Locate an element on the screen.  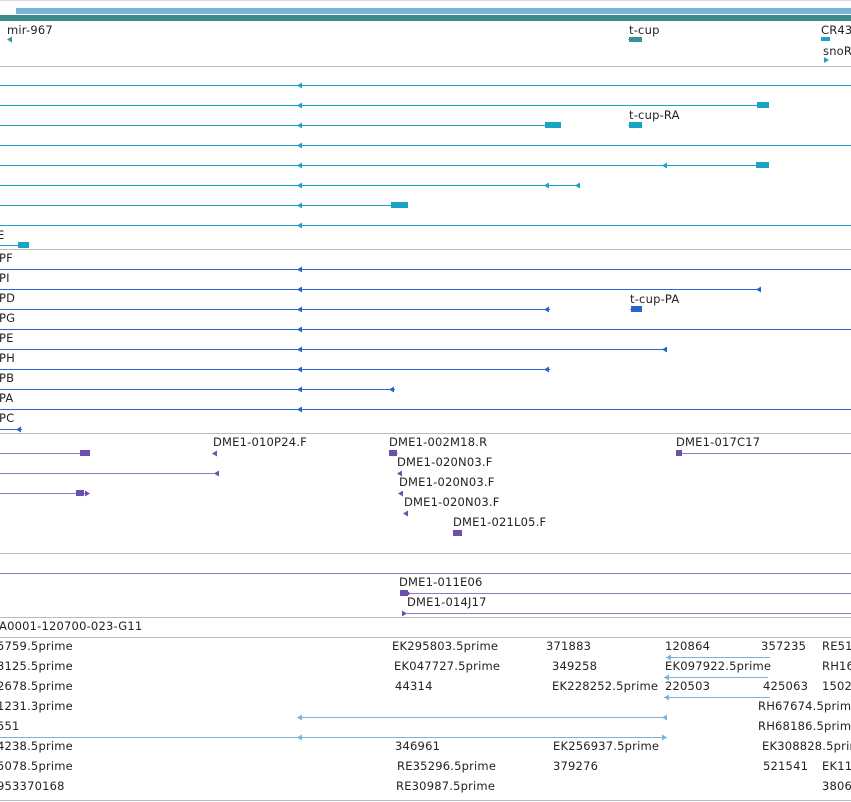
est-label: 425063 is located at coordinates (786, 686).